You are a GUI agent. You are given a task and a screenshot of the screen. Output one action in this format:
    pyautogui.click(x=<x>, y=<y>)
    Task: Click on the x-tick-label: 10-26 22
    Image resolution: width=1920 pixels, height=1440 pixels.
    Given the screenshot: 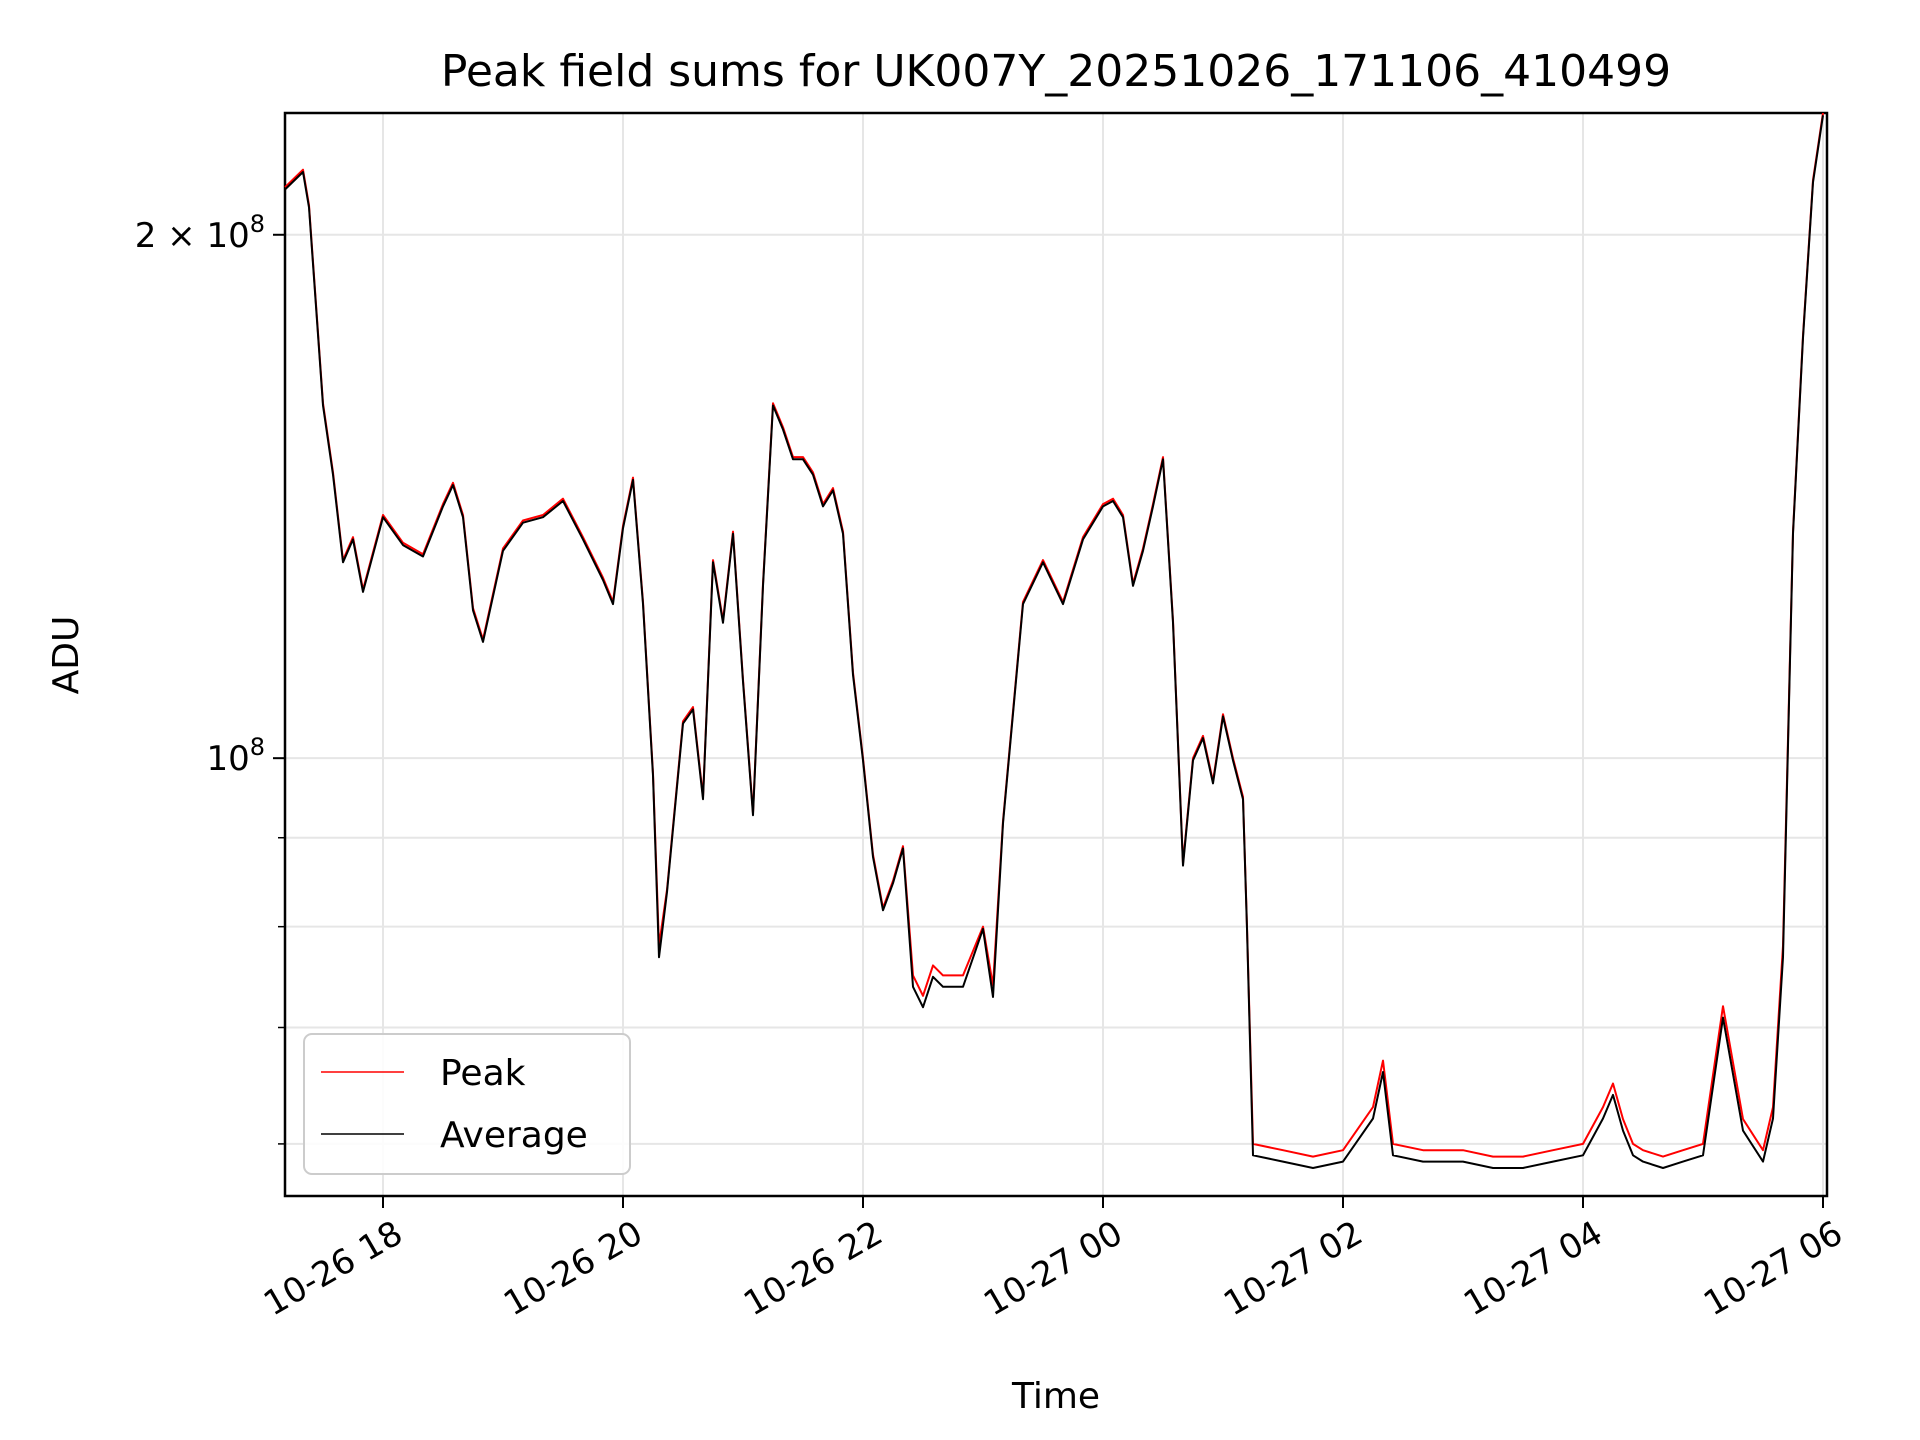 What is the action you would take?
    pyautogui.click(x=813, y=1268)
    